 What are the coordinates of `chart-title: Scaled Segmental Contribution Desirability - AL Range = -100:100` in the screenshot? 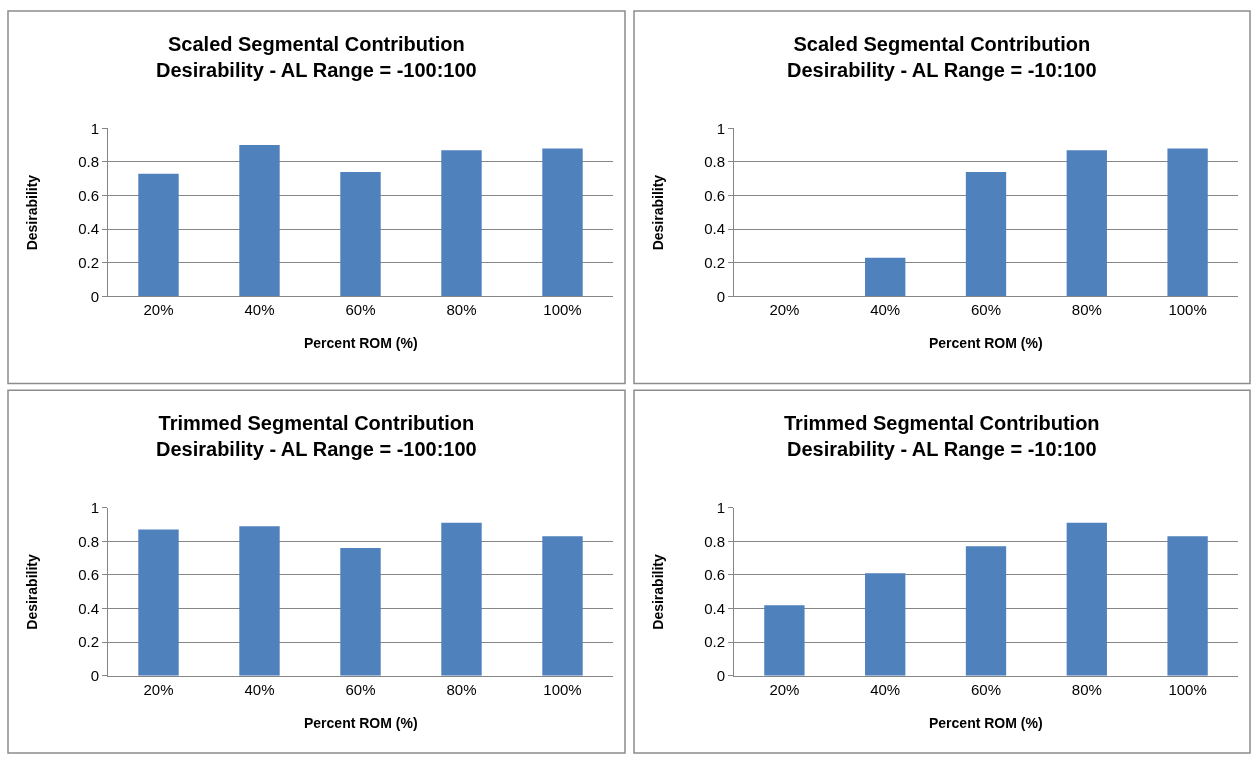 It's located at (316, 57).